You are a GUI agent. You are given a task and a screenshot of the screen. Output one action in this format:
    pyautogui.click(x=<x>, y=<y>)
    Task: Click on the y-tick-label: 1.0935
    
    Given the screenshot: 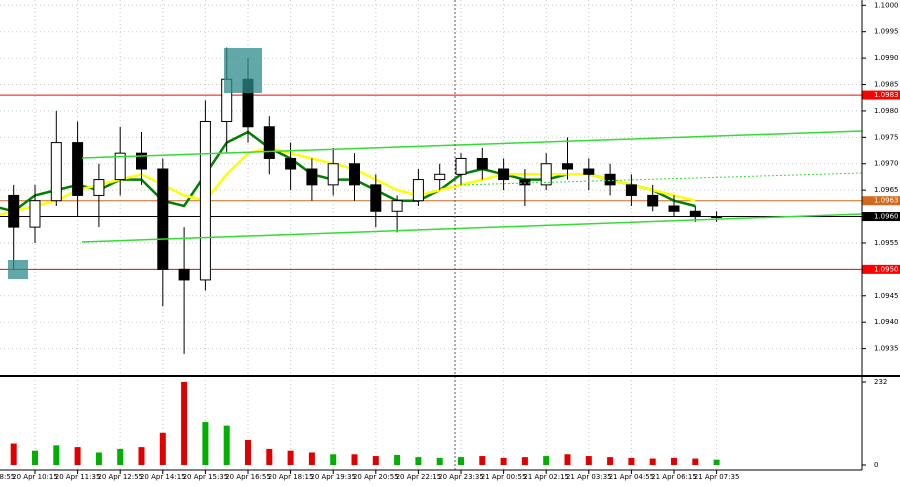 What is the action you would take?
    pyautogui.click(x=886, y=349)
    